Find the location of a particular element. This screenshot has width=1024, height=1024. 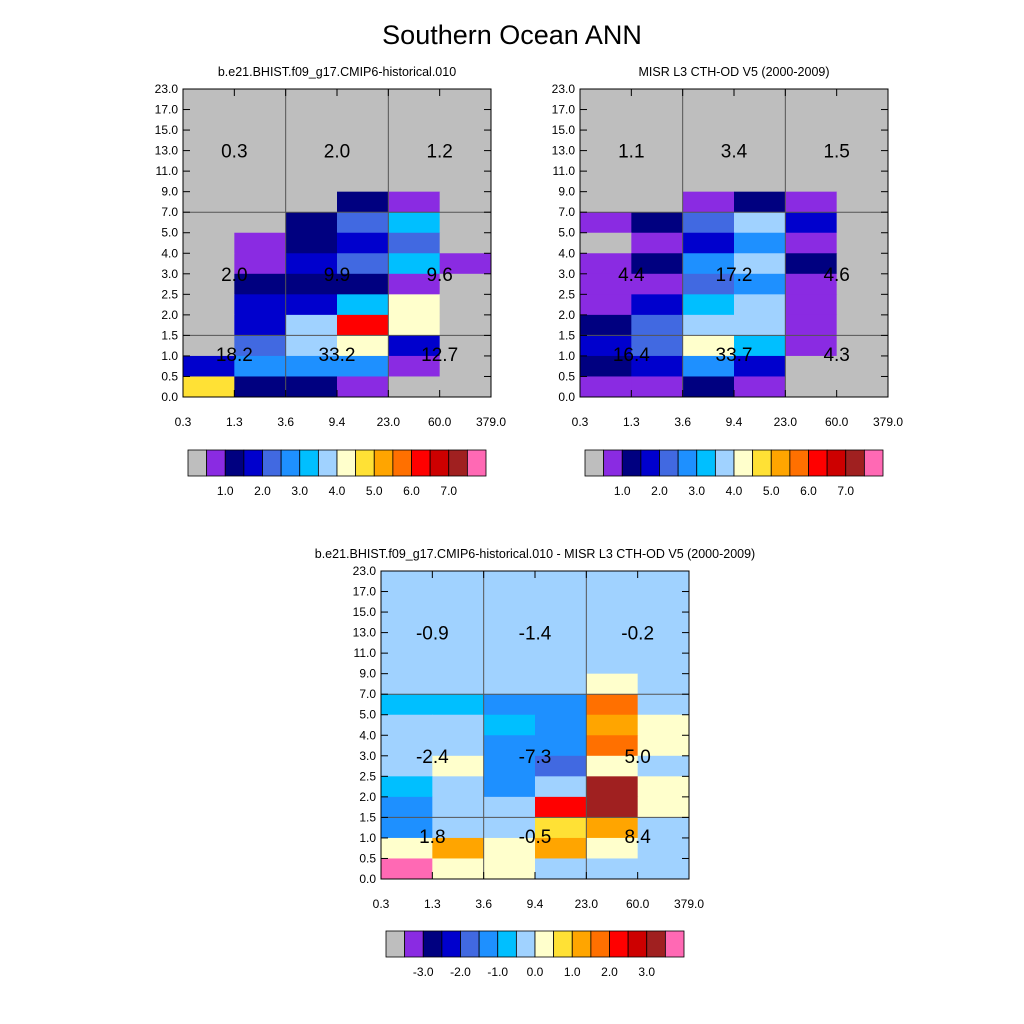

colorbar-label: 1.0 is located at coordinates (572, 972).